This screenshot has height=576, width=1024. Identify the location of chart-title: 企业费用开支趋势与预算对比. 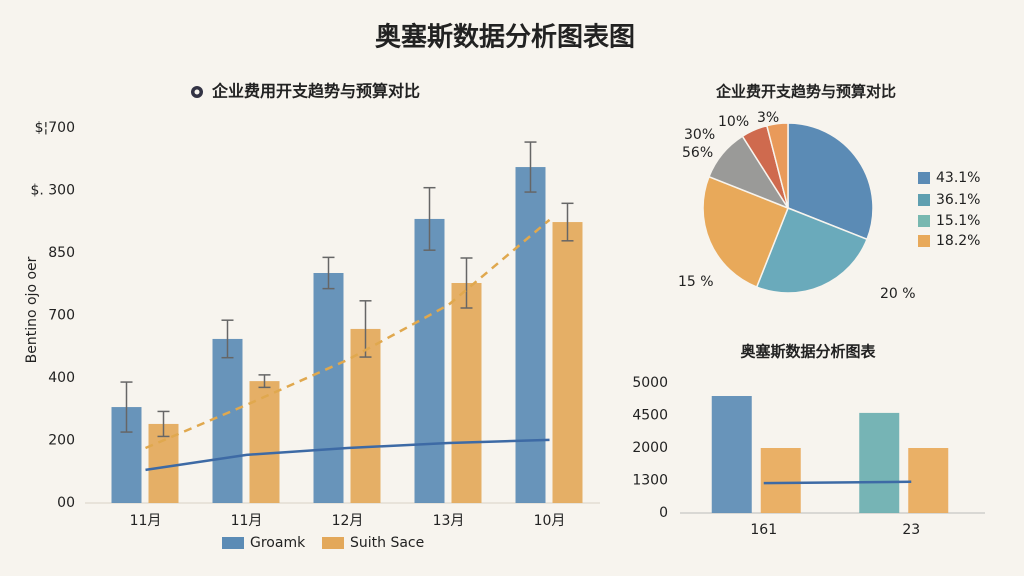
(315, 91).